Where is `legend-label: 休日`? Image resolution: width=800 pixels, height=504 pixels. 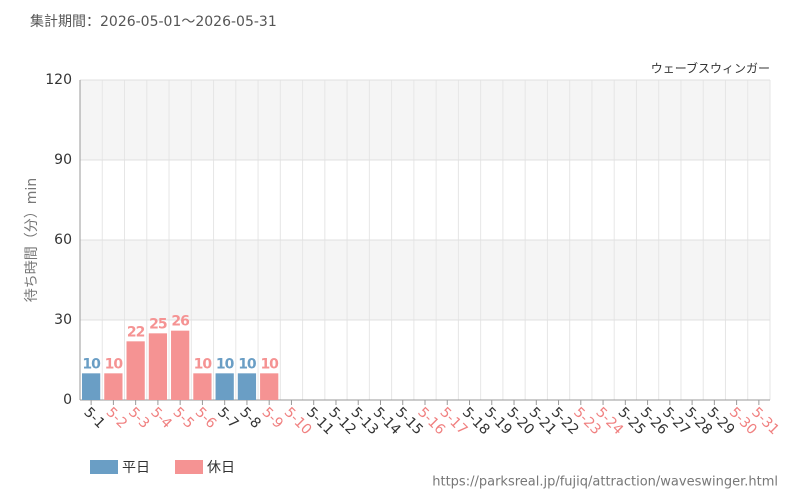
legend-label: 休日 is located at coordinates (221, 468).